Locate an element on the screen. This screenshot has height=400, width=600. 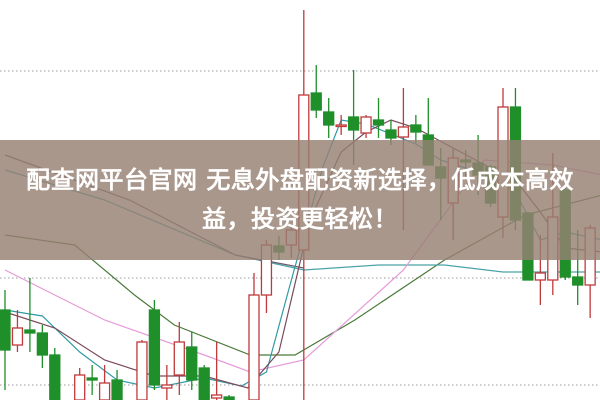
headline-line-1: 配查网平台官网 无息外盘配资新选择，低成本高效 is located at coordinates (300, 180).